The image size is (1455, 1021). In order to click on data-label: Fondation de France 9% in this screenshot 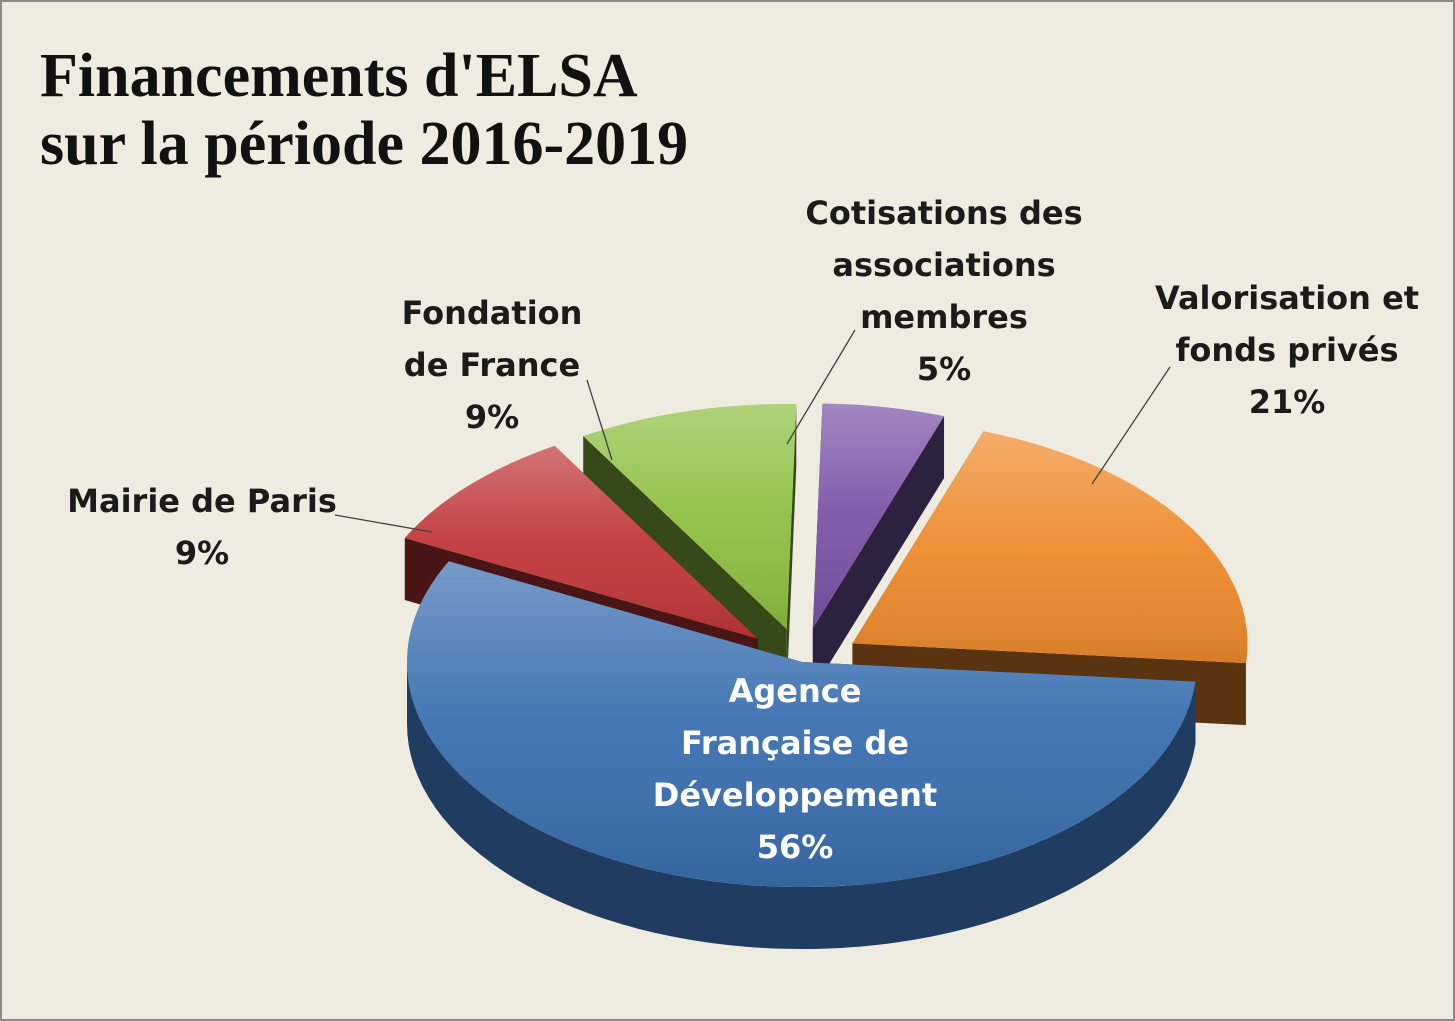, I will do `click(492, 365)`.